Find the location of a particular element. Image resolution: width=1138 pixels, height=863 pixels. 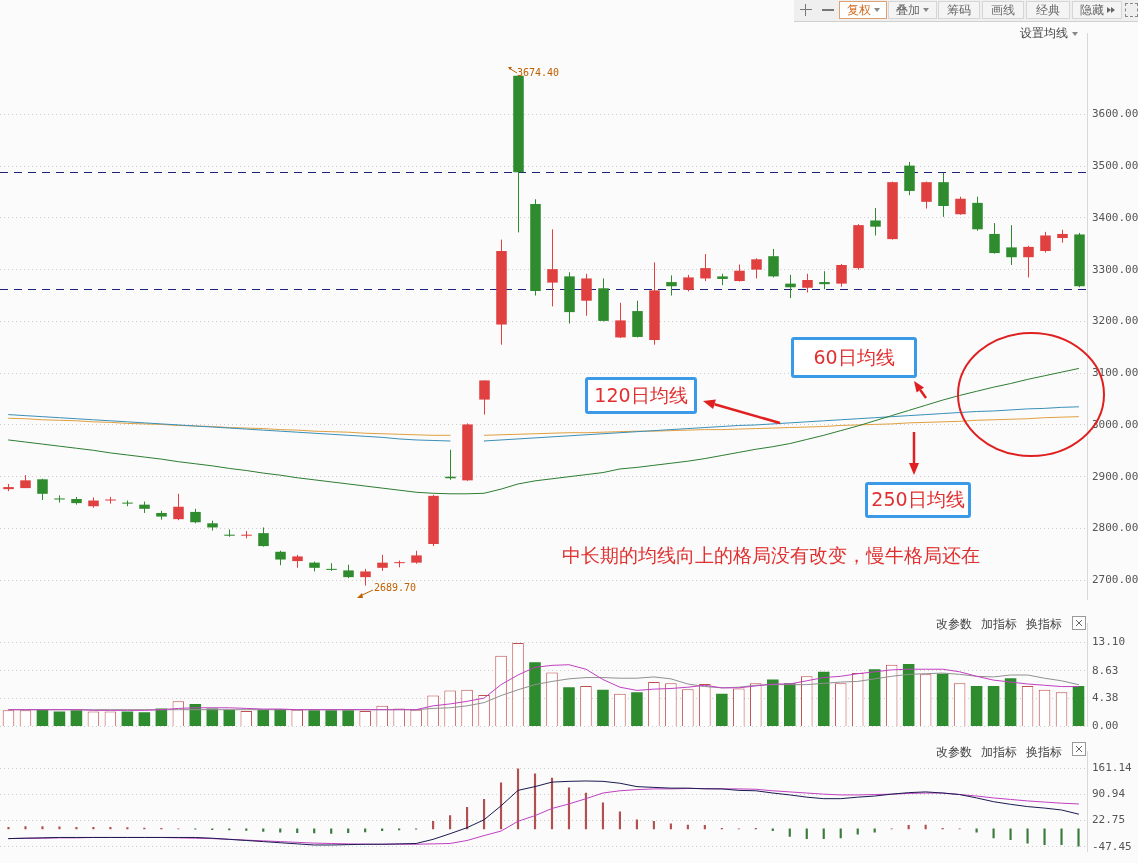

y-tick-label: 4.38 is located at coordinates (1105, 698).